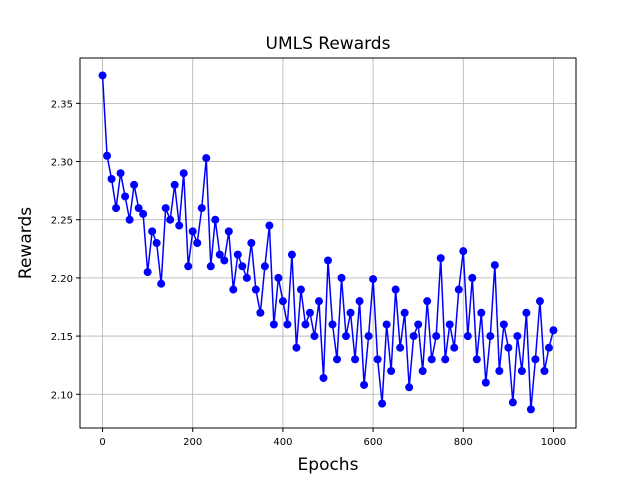 The image size is (640, 480). Describe the element at coordinates (26, 243) in the screenshot. I see `y-axis-label: Rewards` at that location.